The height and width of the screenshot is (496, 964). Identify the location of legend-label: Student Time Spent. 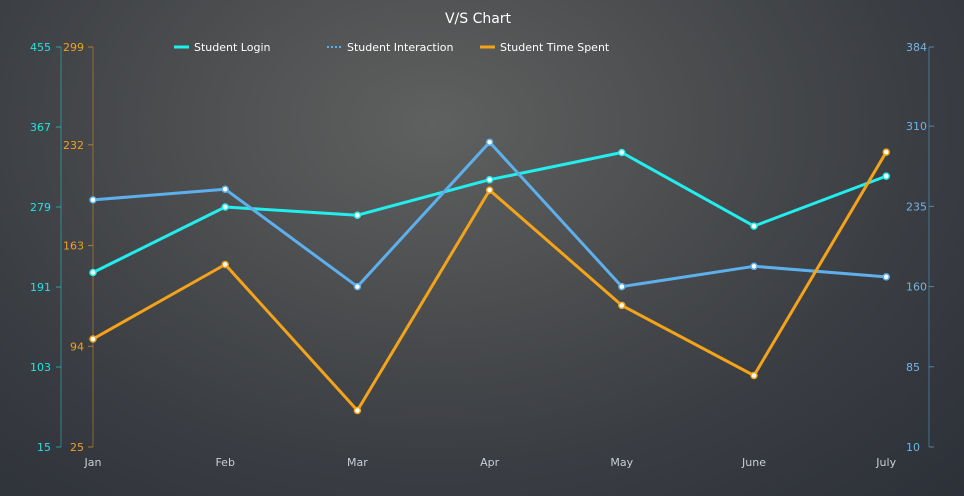
(555, 47).